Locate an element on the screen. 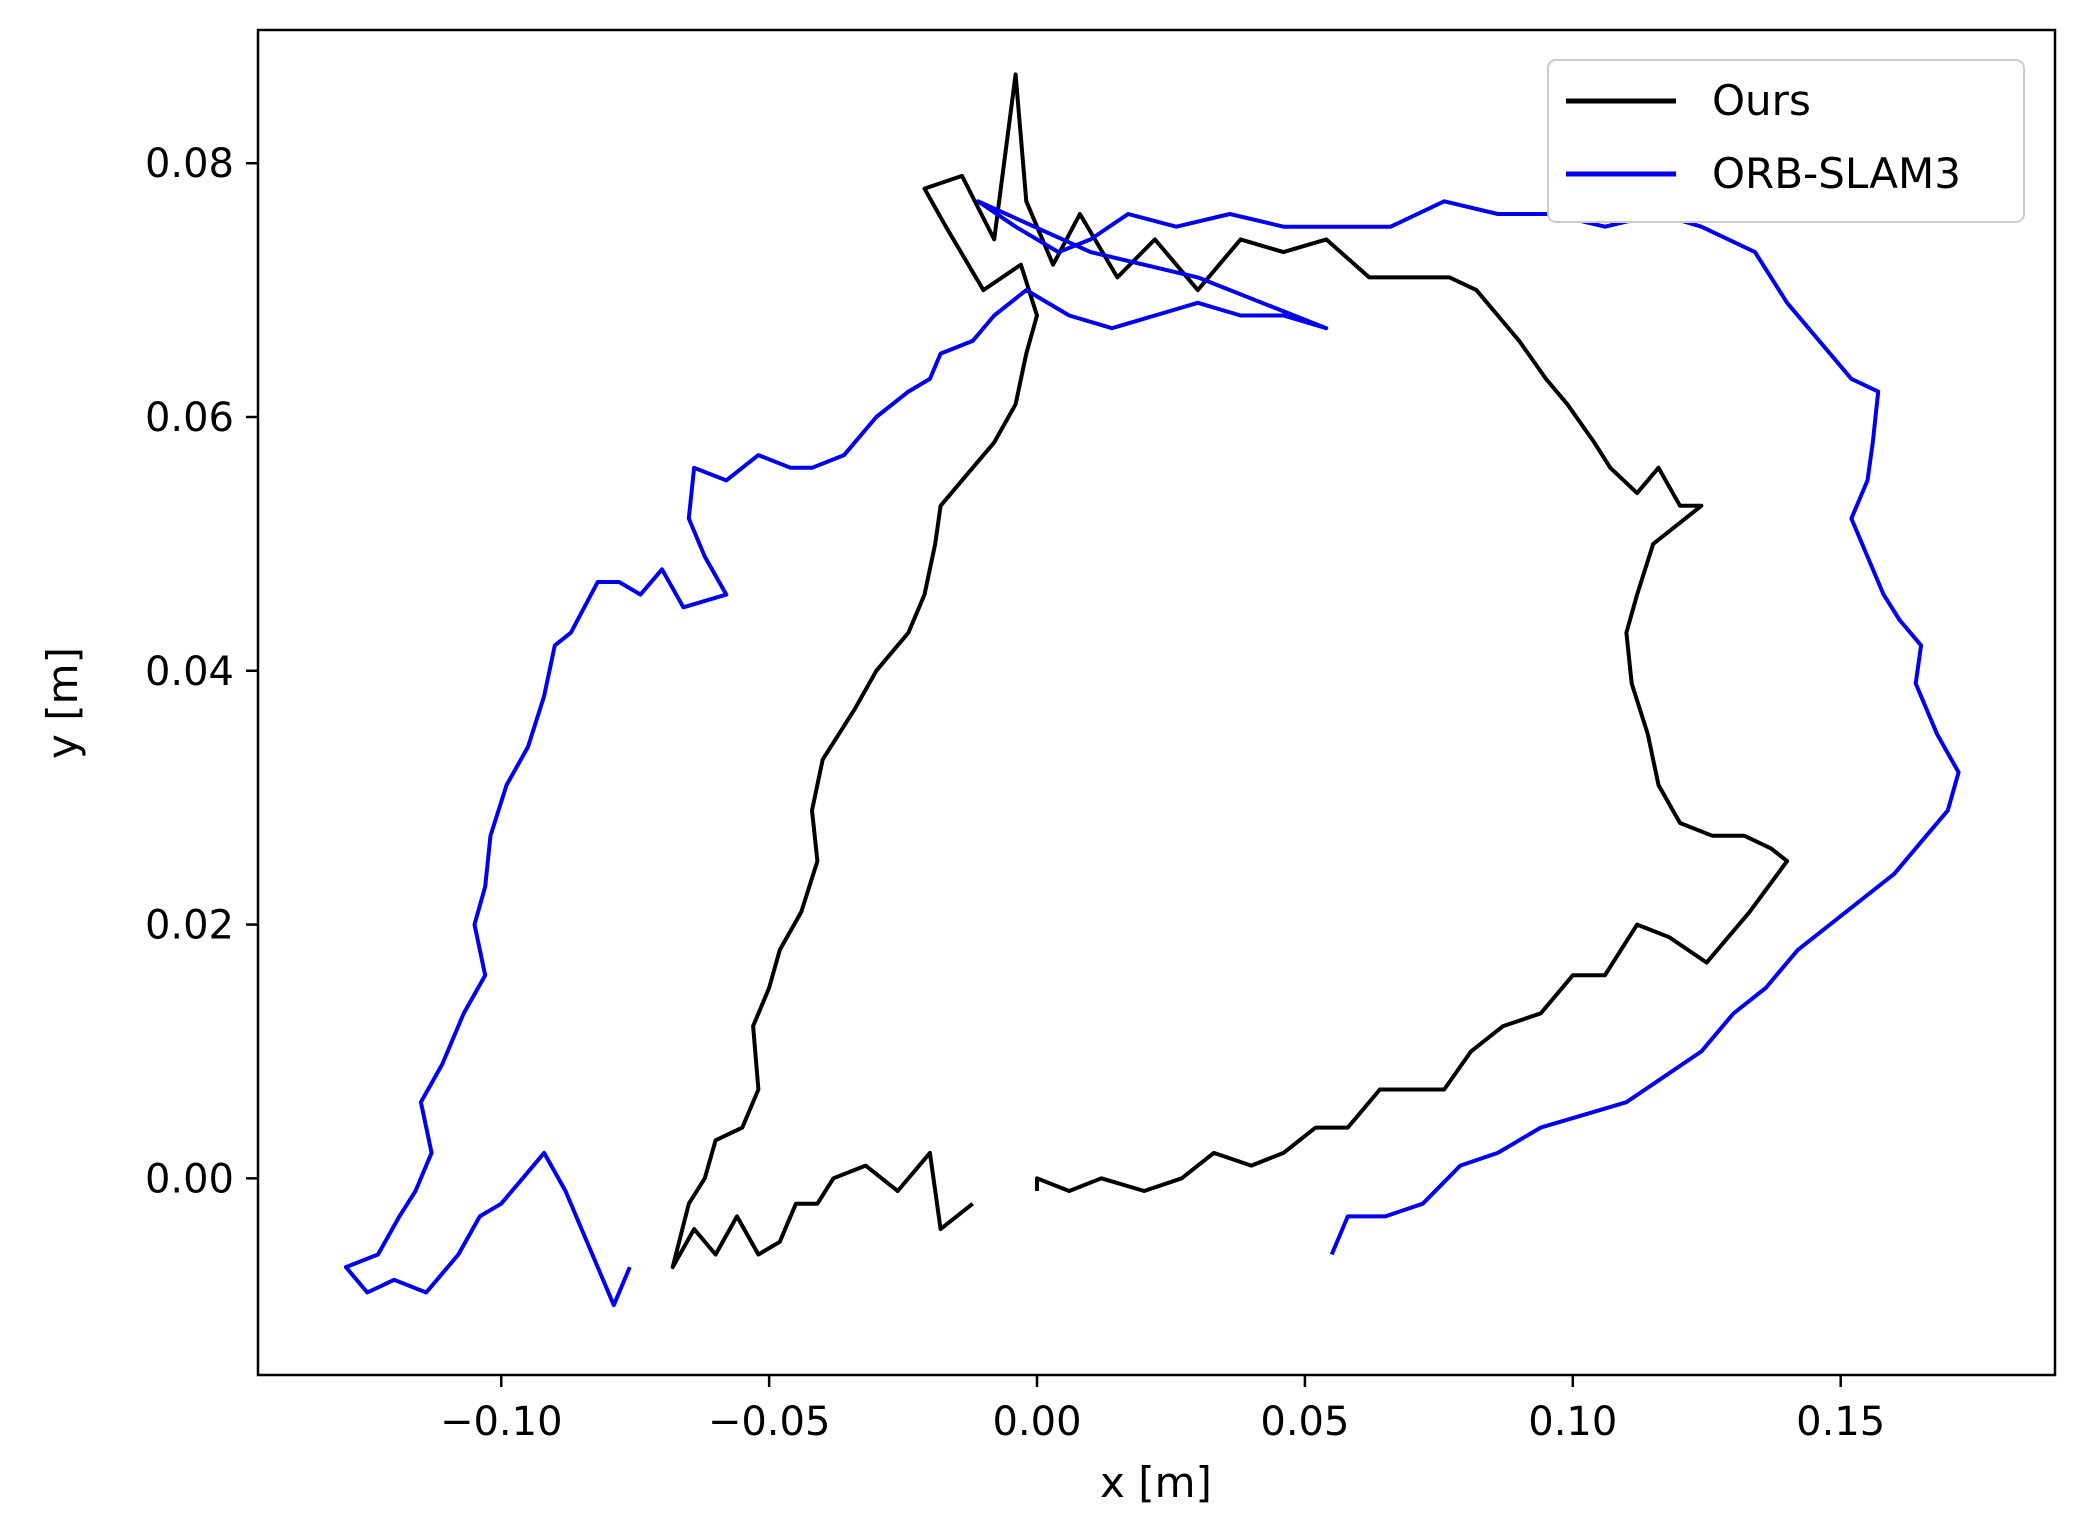  legend: Ours ORB-SLAM3 is located at coordinates (1786, 141).